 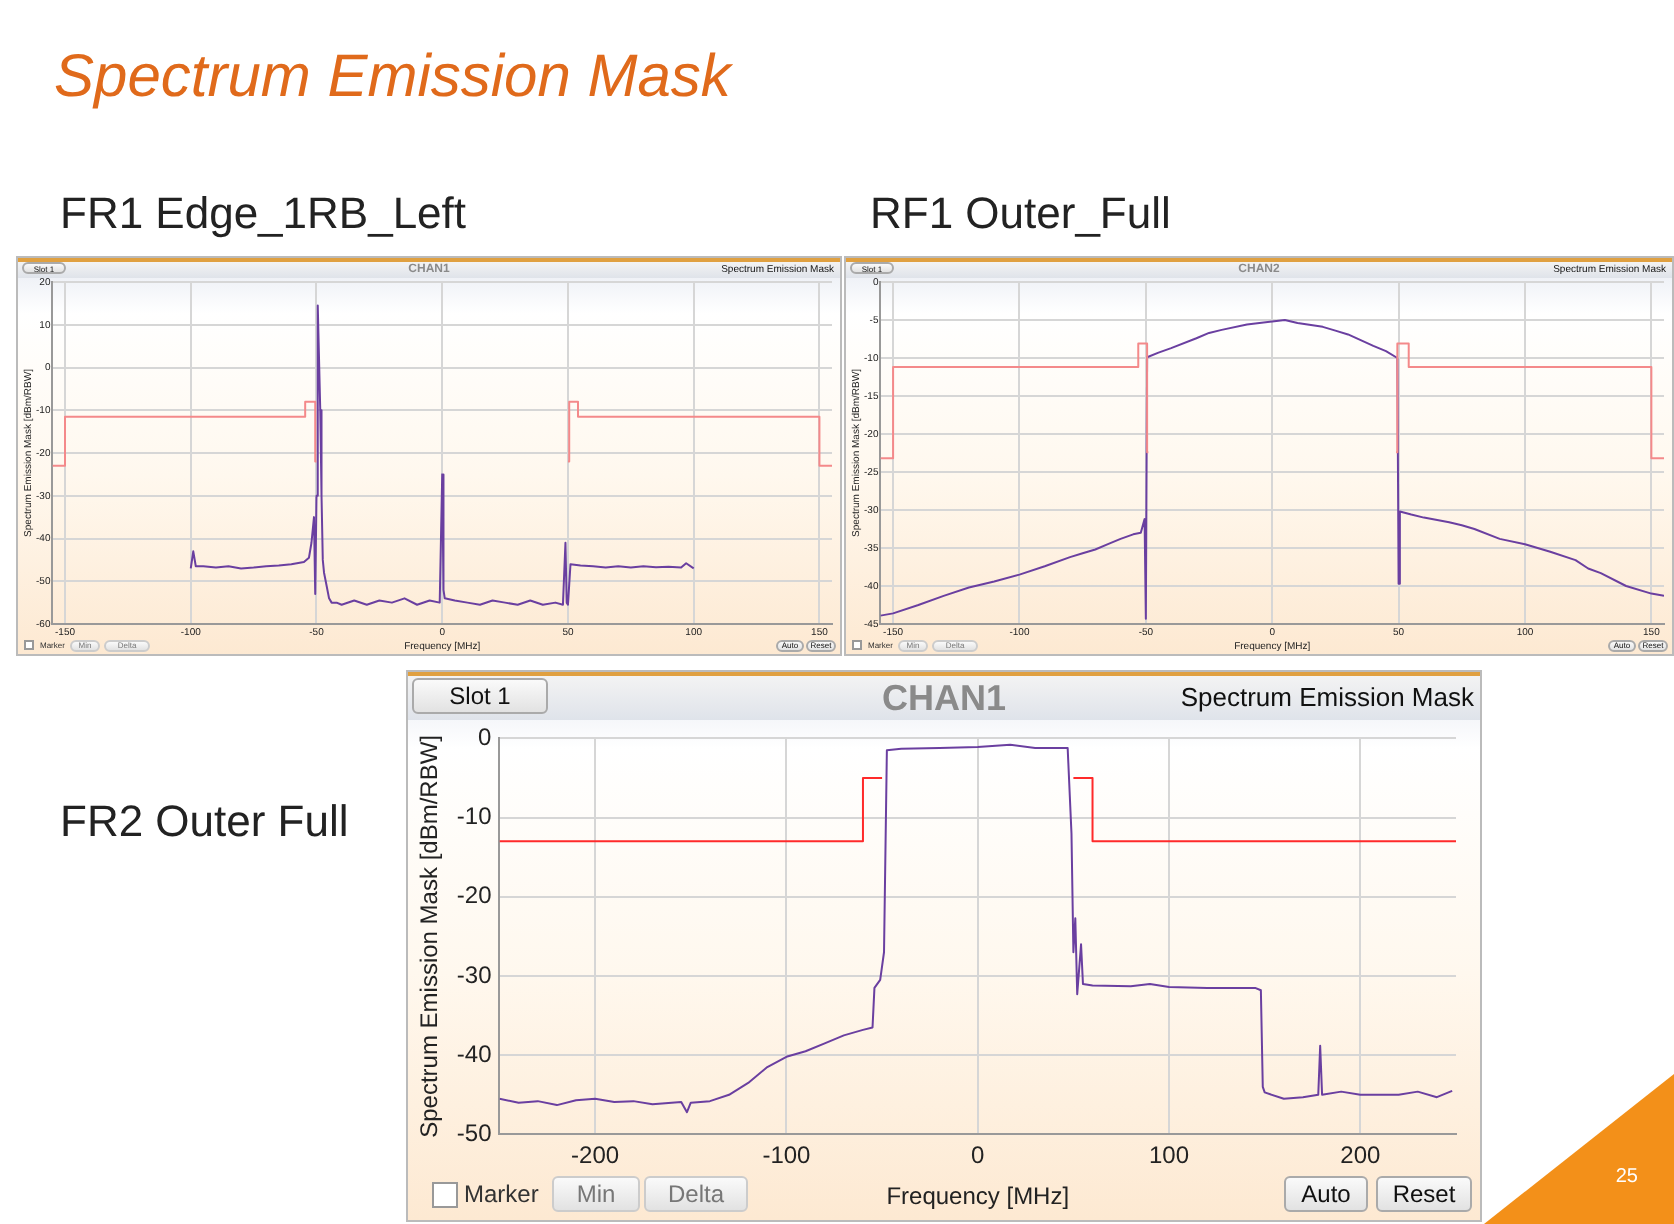 I want to click on y-tick-label: -50, so click(x=474, y=1133).